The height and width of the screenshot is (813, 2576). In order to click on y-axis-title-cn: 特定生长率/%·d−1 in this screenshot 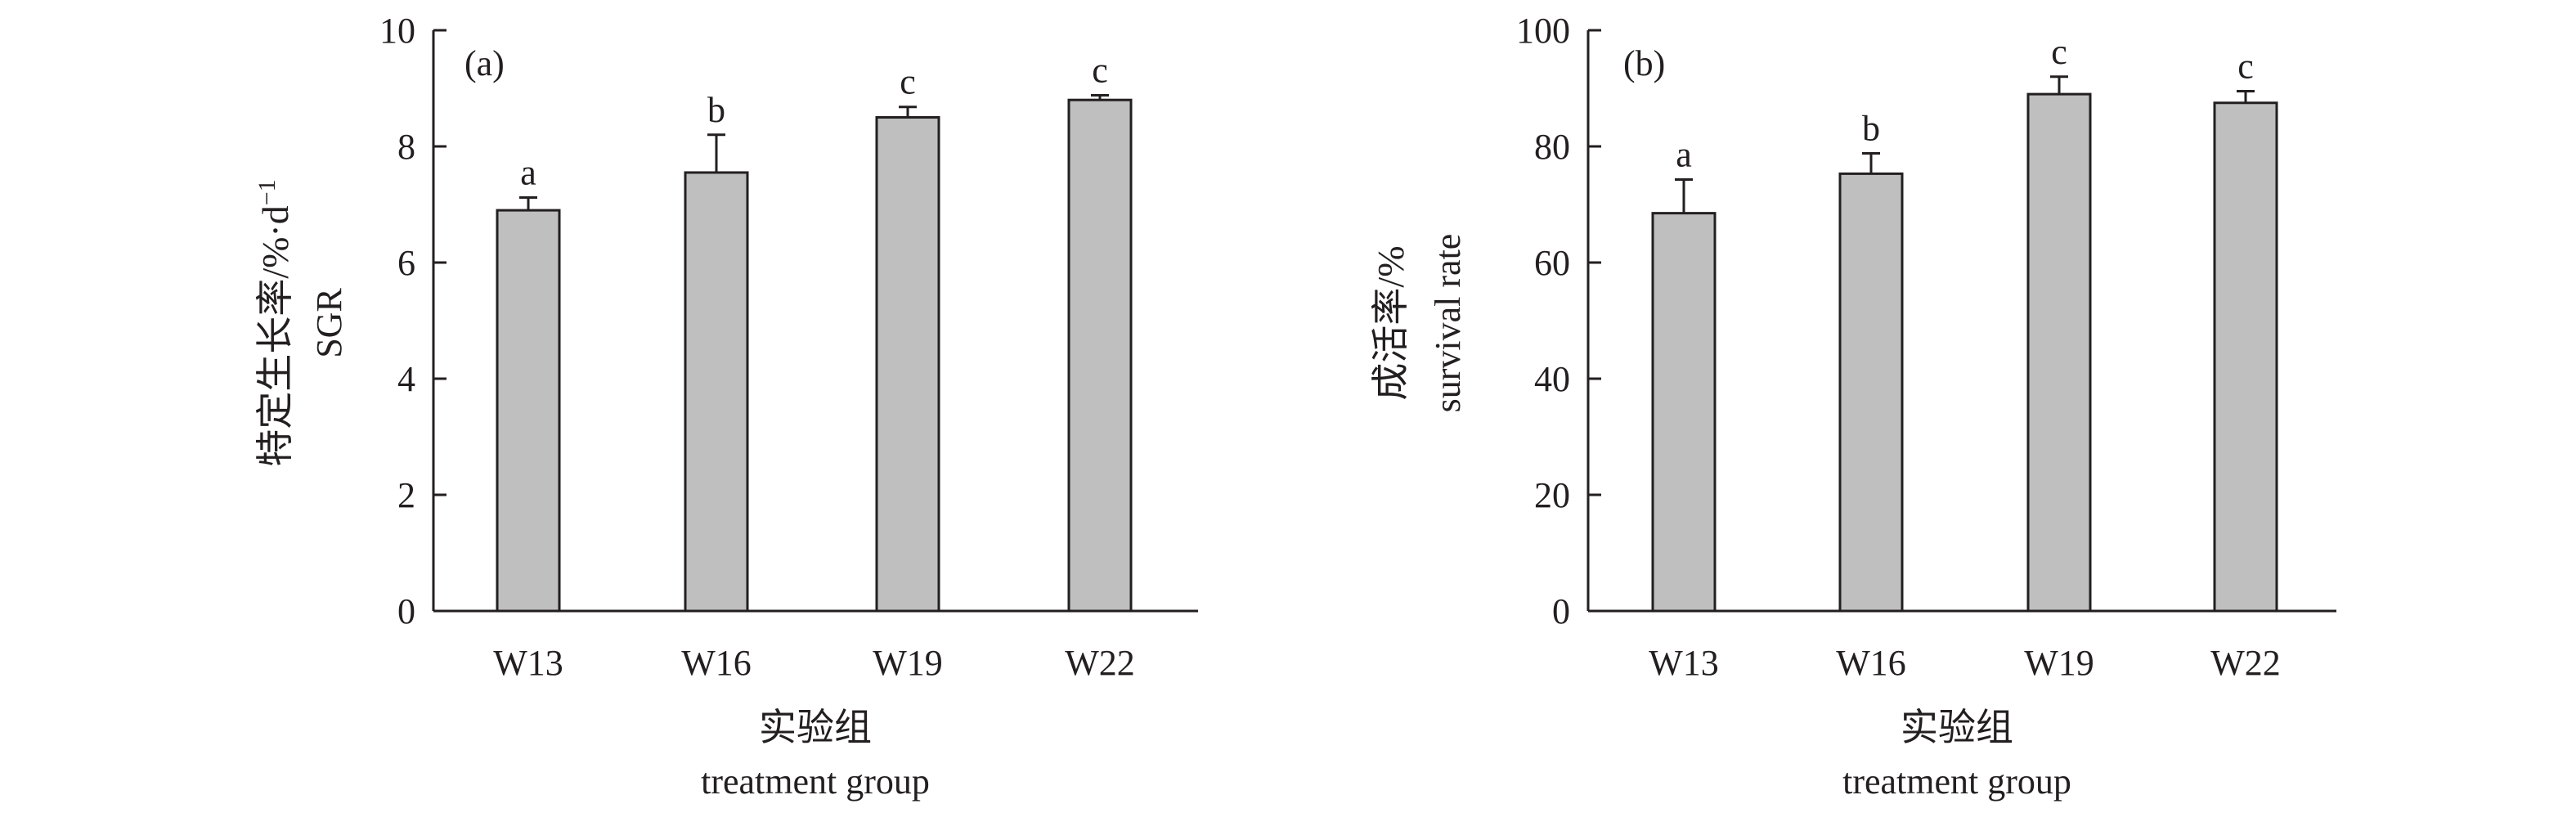, I will do `click(275, 322)`.